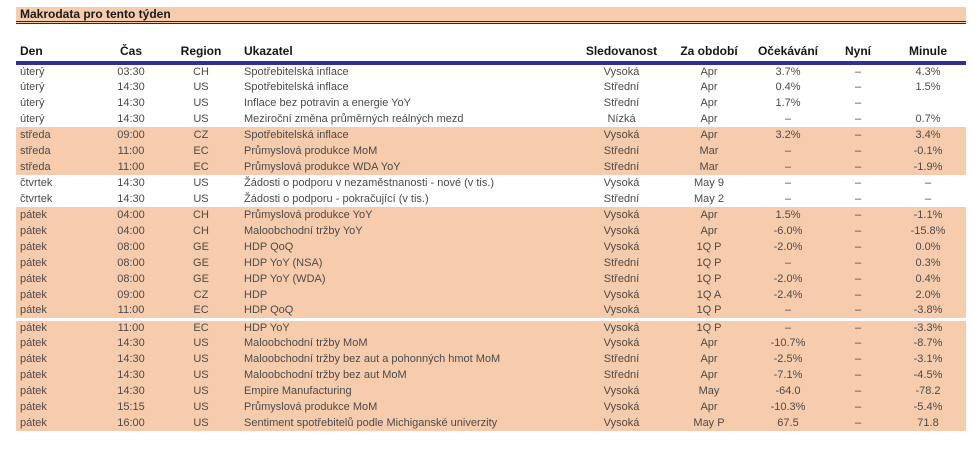 The height and width of the screenshot is (453, 972). I want to click on expectation-cell: -2.0%, so click(788, 279).